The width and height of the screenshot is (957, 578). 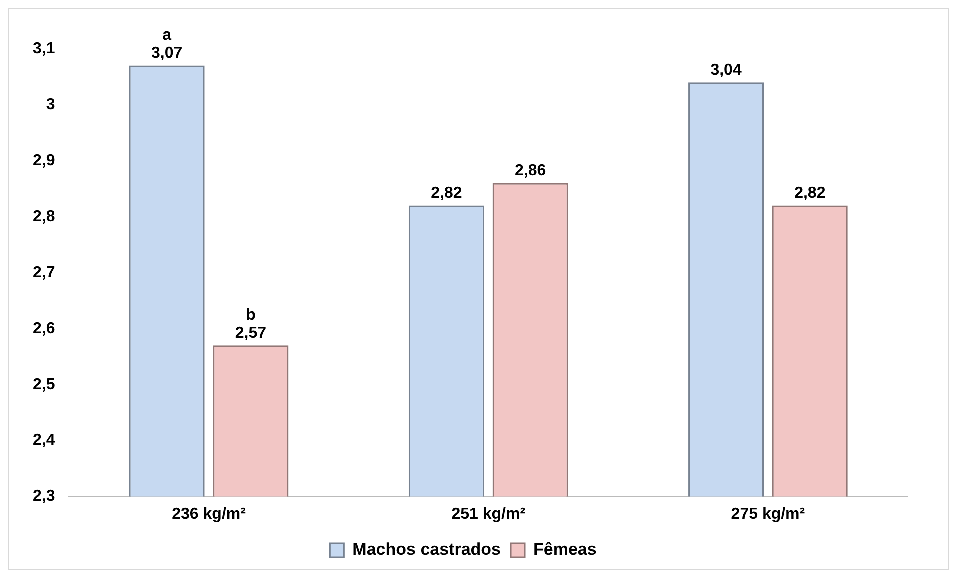 What do you see at coordinates (530, 171) in the screenshot?
I see `data-label: 2,86` at bounding box center [530, 171].